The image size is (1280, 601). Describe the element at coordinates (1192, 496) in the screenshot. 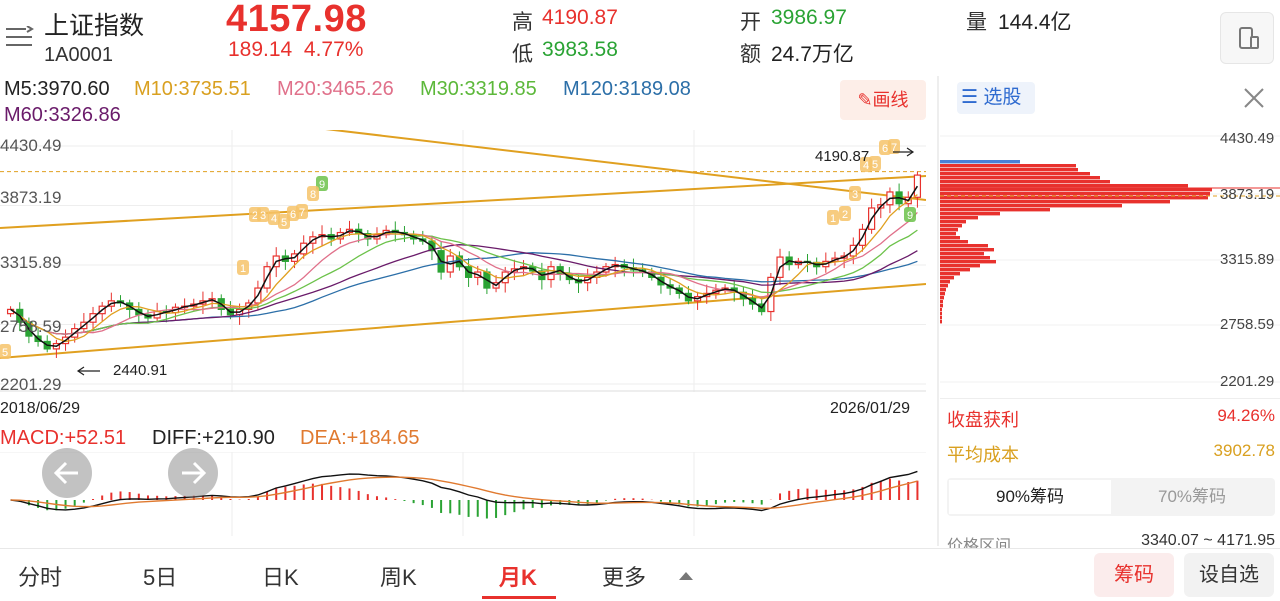

I see `tab-70-chip: 70%筹码` at that location.